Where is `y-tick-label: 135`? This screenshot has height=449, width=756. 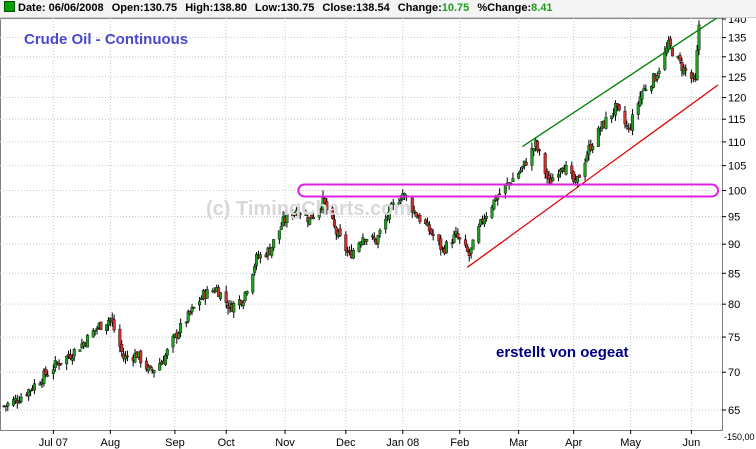
y-tick-label: 135 is located at coordinates (737, 39).